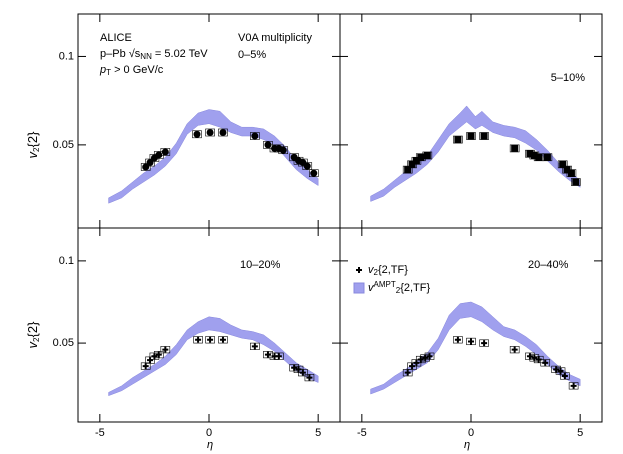 Image resolution: width=623 pixels, height=454 pixels. What do you see at coordinates (114, 54) in the screenshot?
I see `text-part: p–Pb` at bounding box center [114, 54].